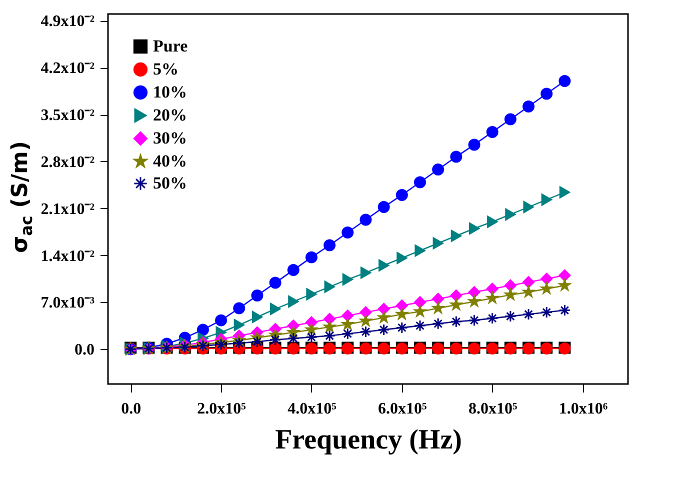 This screenshot has width=673, height=489. Describe the element at coordinates (131, 409) in the screenshot. I see `x-tick-label: 0.0` at that location.